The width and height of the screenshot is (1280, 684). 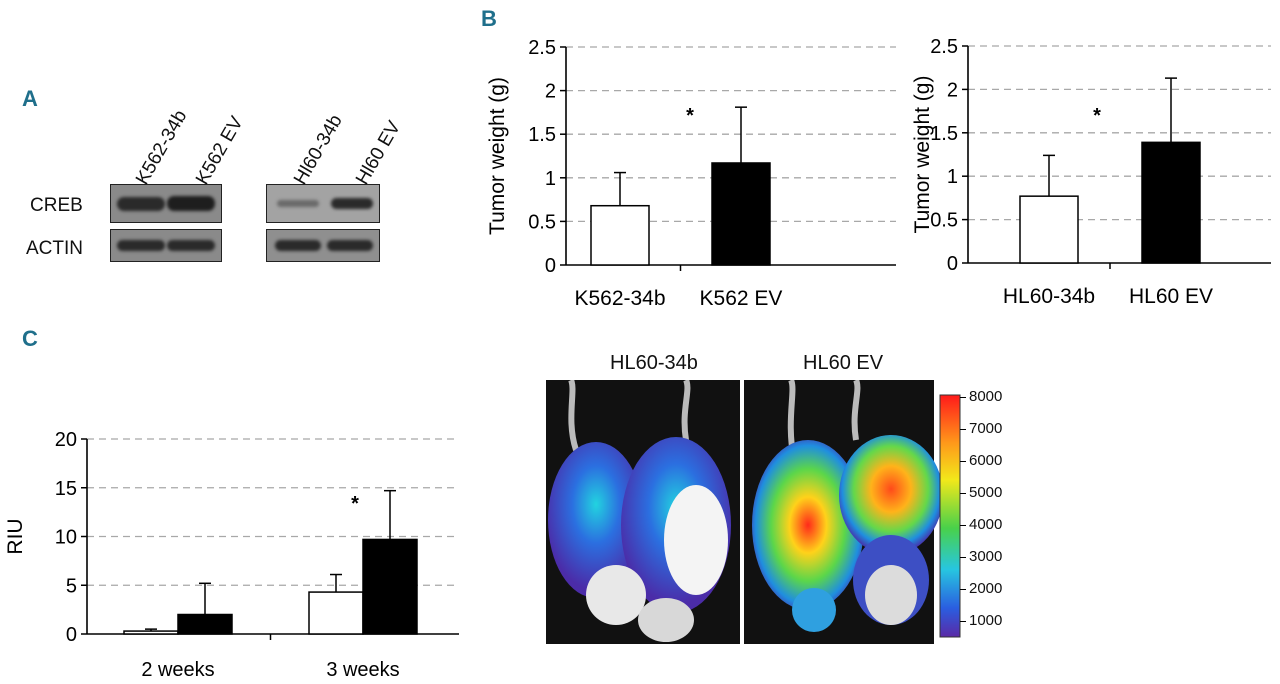 I want to click on x-tick-label: K562-34b, so click(x=619, y=298).